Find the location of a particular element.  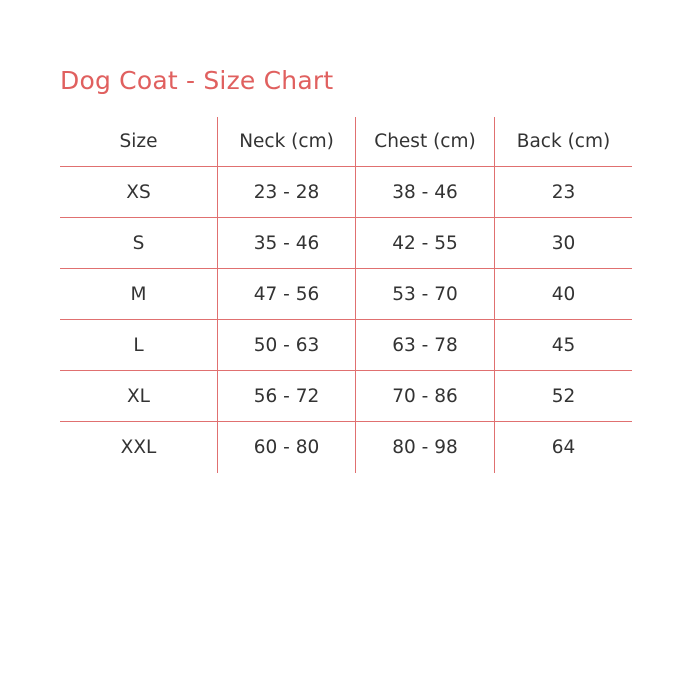

cell-size: XXL is located at coordinates (138, 447).